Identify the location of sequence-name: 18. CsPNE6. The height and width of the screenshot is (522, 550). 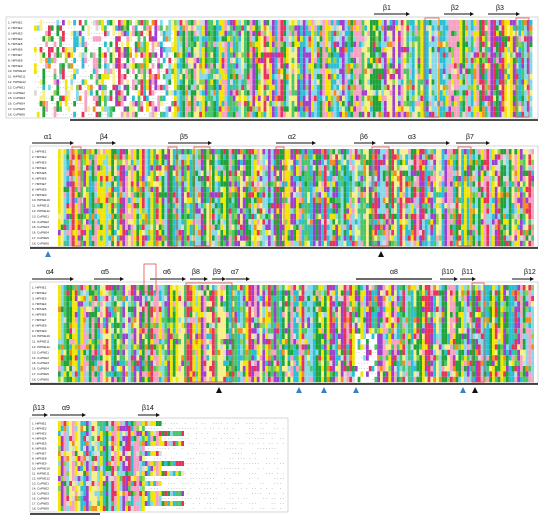
(40, 243).